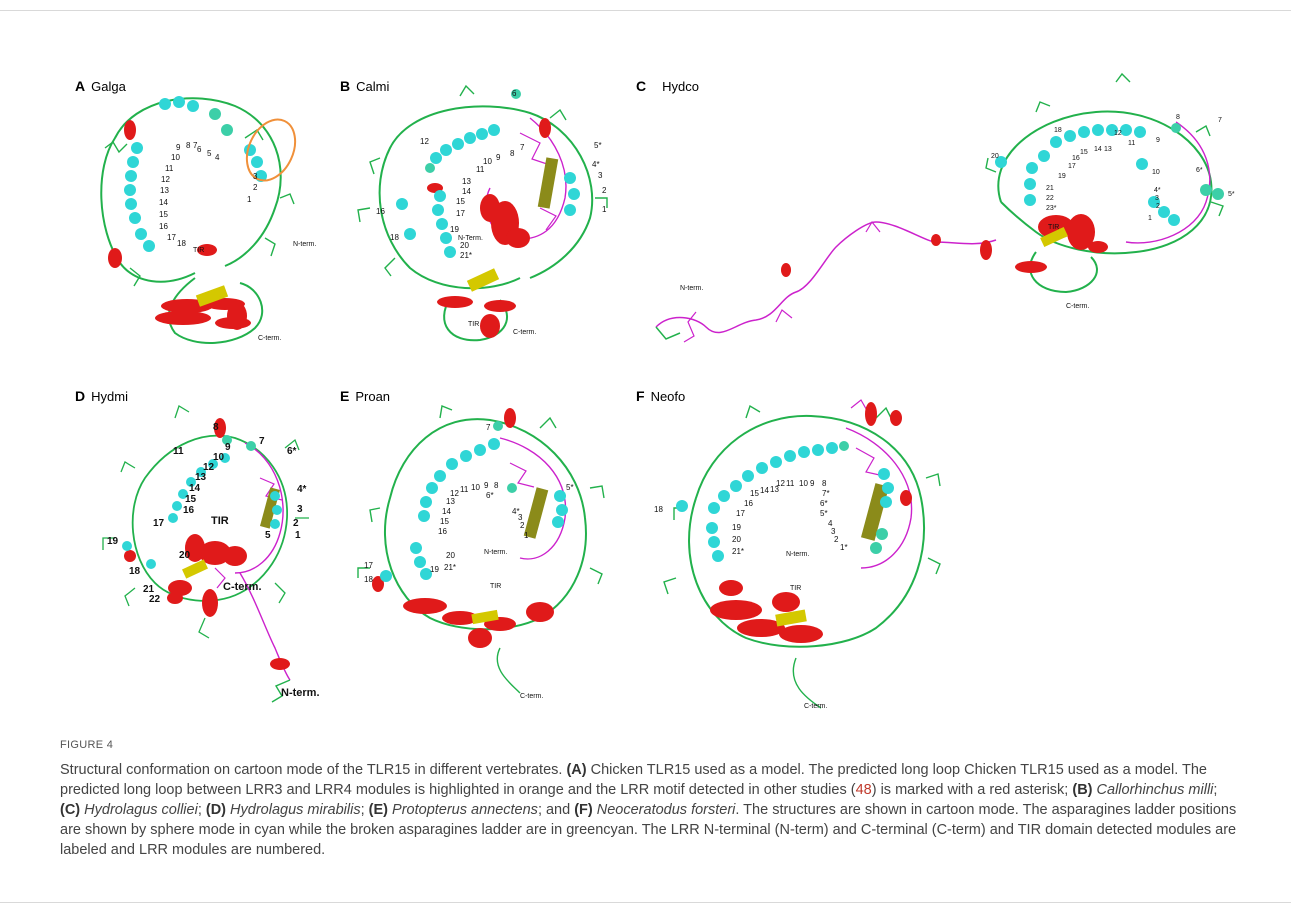  What do you see at coordinates (205, 548) in the screenshot?
I see `panel-d: D Hydmi 1 2 3 4* 5 6* 7 8 9 10` at bounding box center [205, 548].